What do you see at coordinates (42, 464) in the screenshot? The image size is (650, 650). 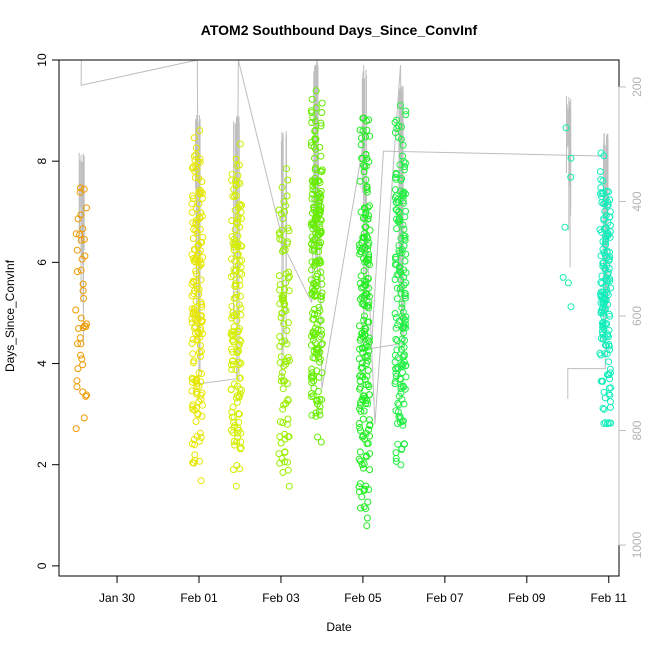 I see `y-tick-label: 2` at bounding box center [42, 464].